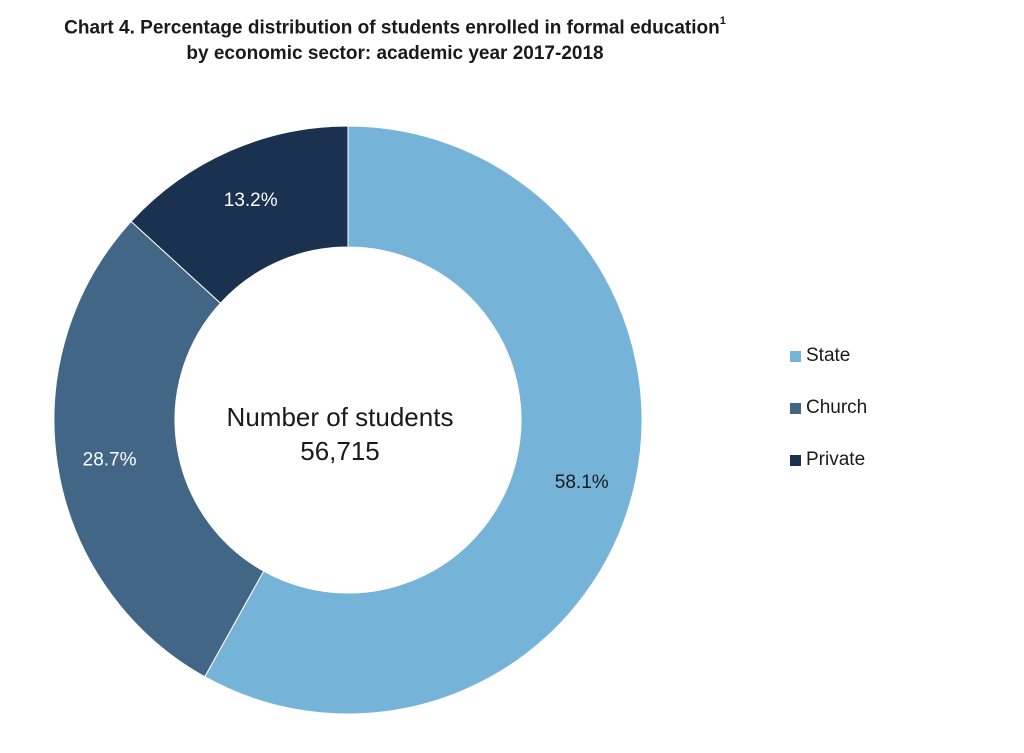  Describe the element at coordinates (837, 407) in the screenshot. I see `legend-label-church: Church` at that location.